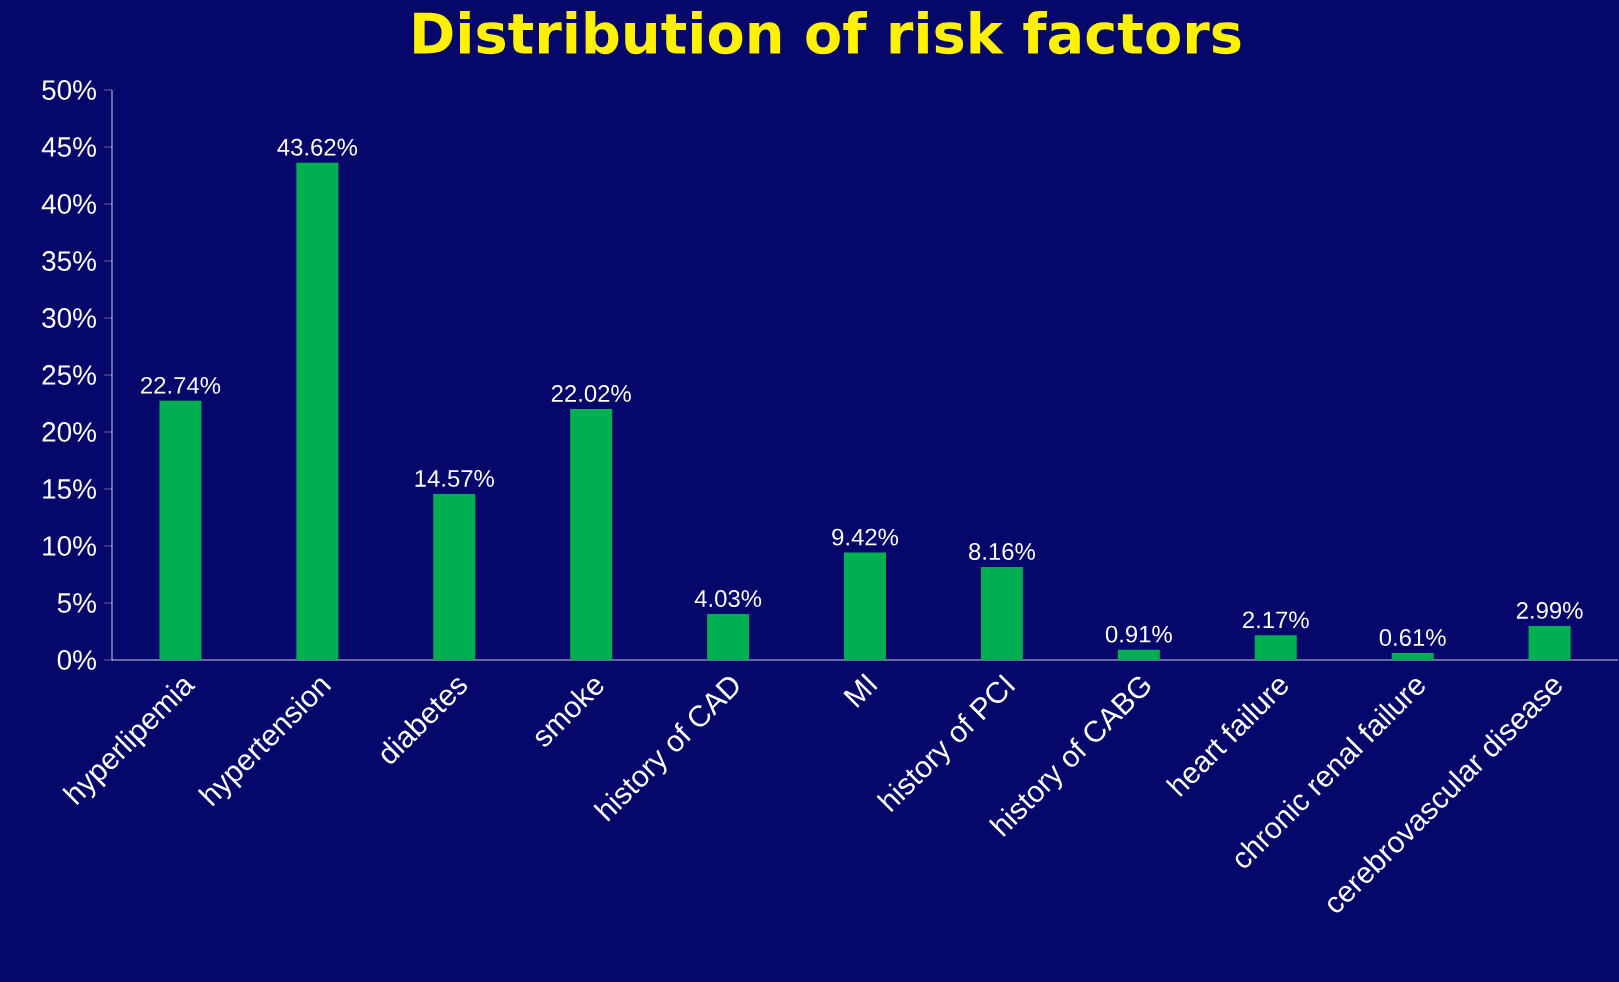 This screenshot has width=1619, height=982. I want to click on data-label: 43.62%, so click(317, 147).